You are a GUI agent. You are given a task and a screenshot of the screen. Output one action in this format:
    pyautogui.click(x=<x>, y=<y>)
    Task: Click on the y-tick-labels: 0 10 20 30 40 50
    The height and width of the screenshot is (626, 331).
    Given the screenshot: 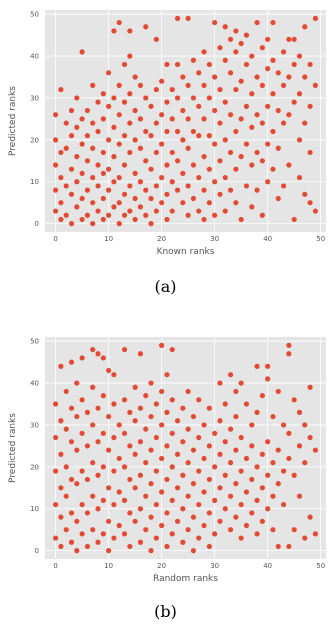 What is the action you would take?
    pyautogui.click(x=34, y=119)
    